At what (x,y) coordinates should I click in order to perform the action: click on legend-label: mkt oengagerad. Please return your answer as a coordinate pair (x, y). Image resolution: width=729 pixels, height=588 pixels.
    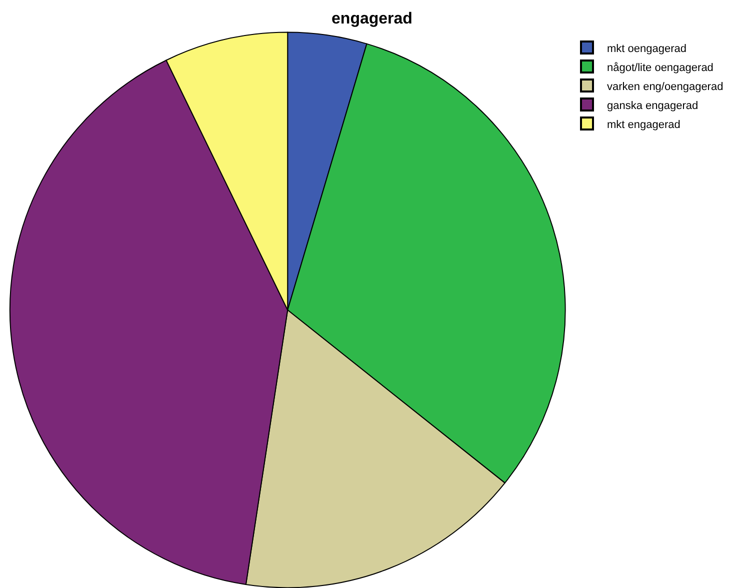
    Looking at the image, I should click on (646, 48).